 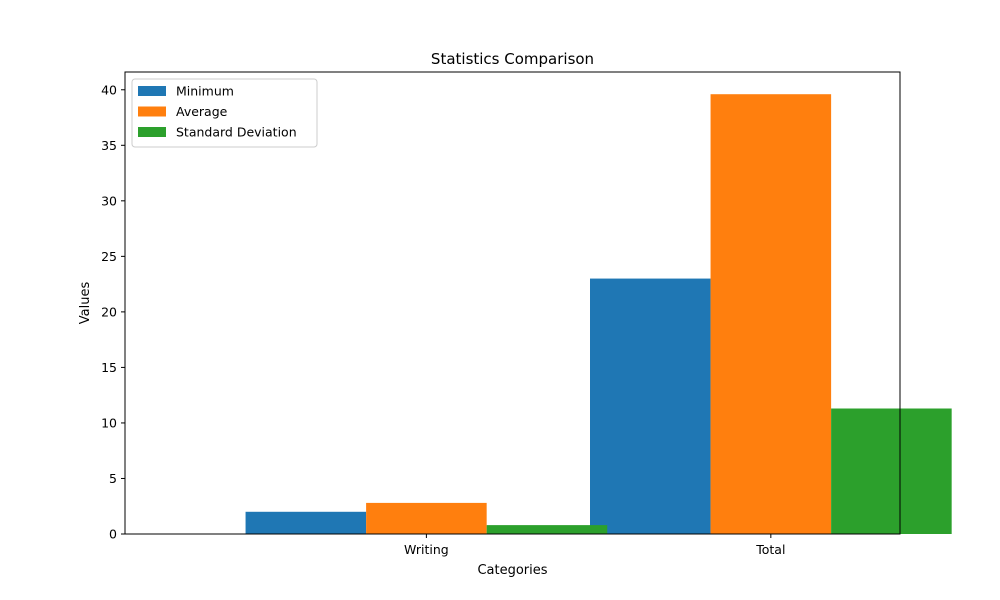 I want to click on y-tick-label-20: 20, so click(x=109, y=311).